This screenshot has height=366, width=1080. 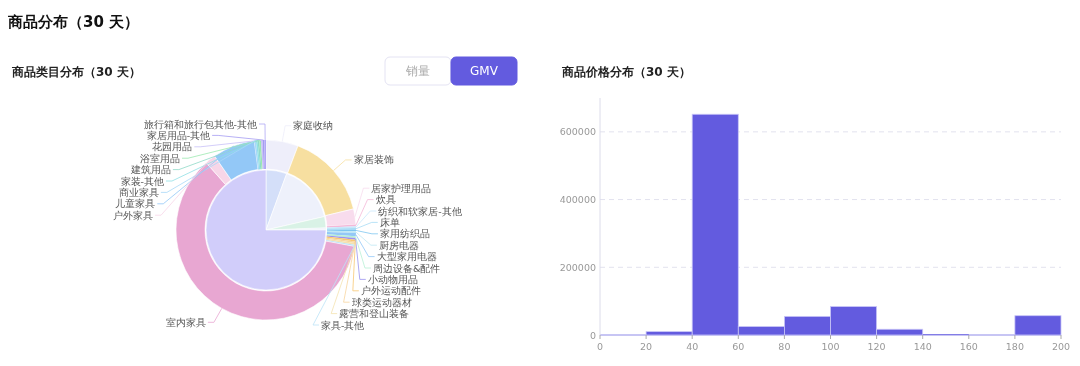 What do you see at coordinates (392, 279) in the screenshot?
I see `slice-label: 小动物用品` at bounding box center [392, 279].